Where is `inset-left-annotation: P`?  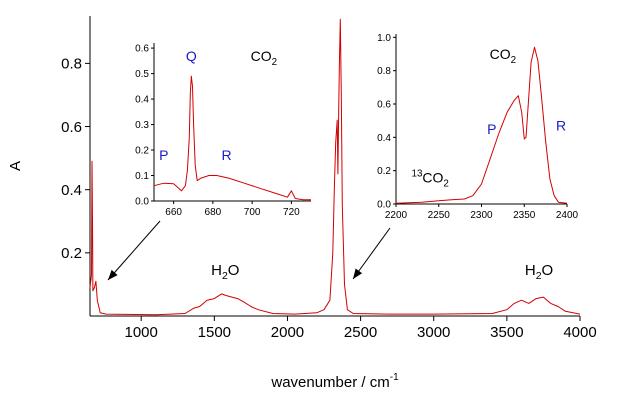 inset-left-annotation: P is located at coordinates (163, 155).